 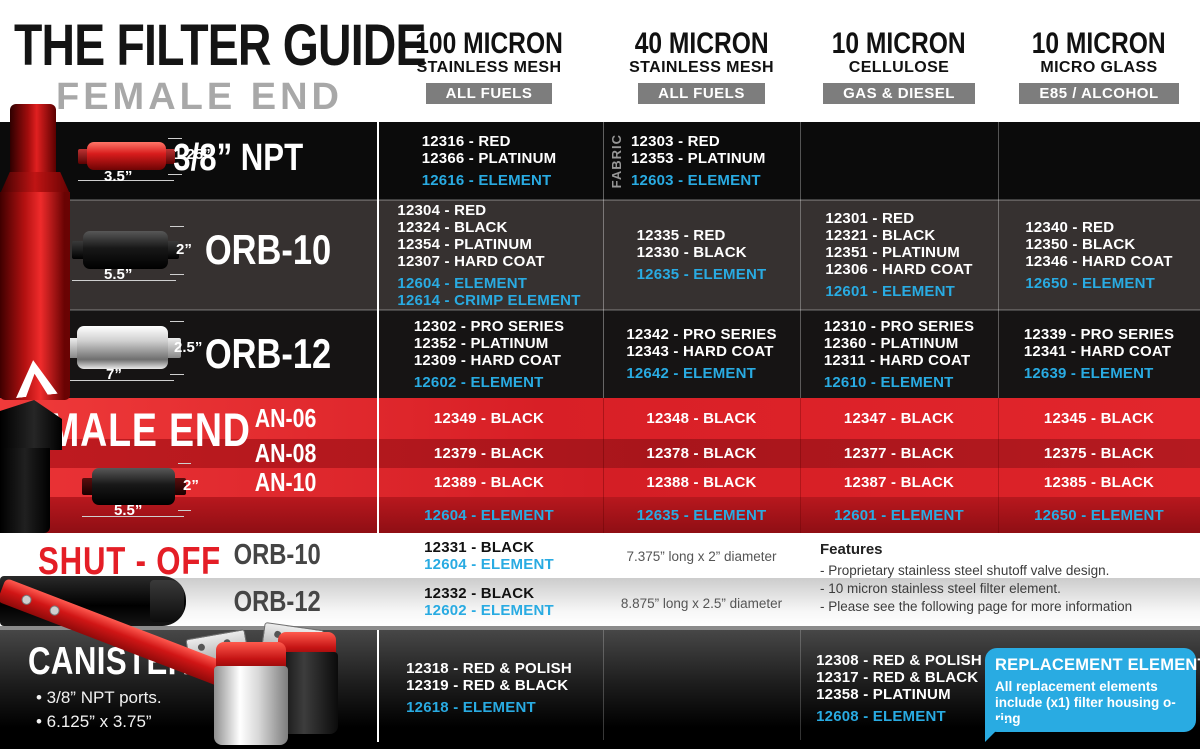 I want to click on filter-illustration-npt: 1.25” 3.5”, so click(x=144, y=161).